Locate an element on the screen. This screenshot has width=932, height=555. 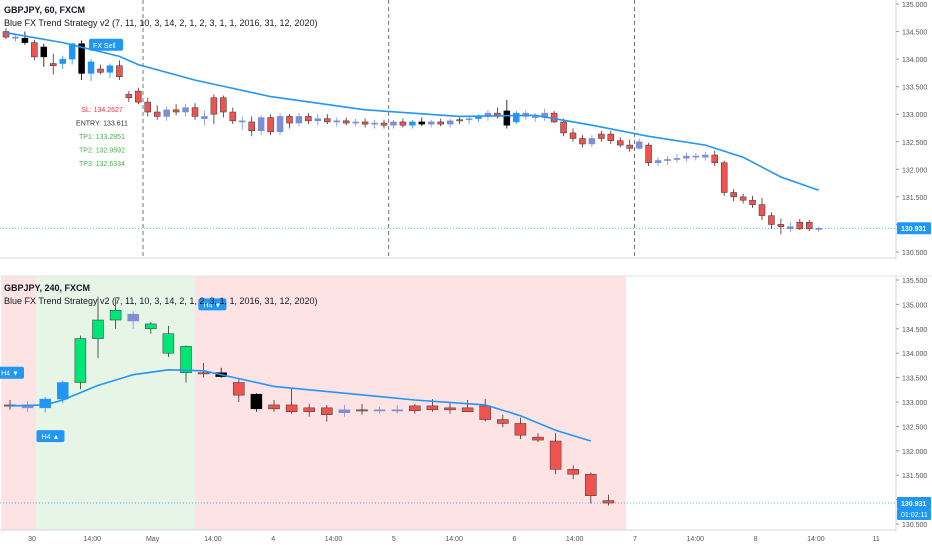
top-price-tick-label: 134.500 is located at coordinates (914, 33).